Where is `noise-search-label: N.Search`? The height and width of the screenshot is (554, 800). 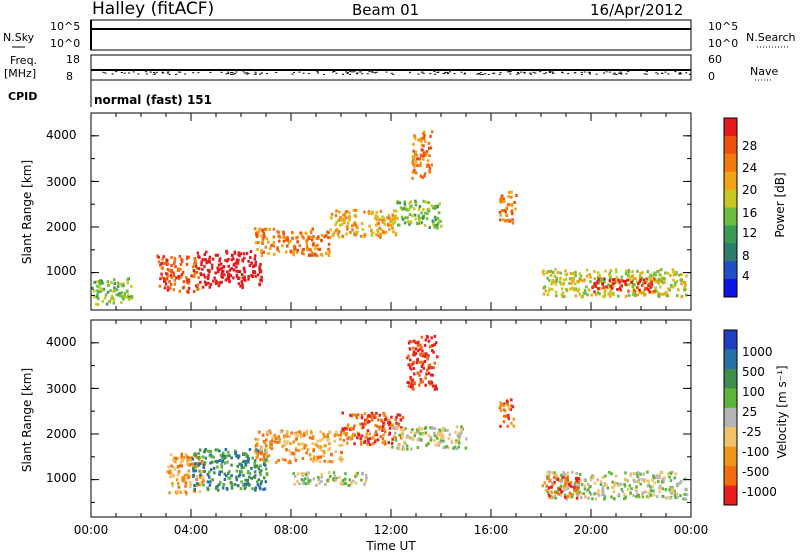 noise-search-label: N.Search is located at coordinates (771, 37).